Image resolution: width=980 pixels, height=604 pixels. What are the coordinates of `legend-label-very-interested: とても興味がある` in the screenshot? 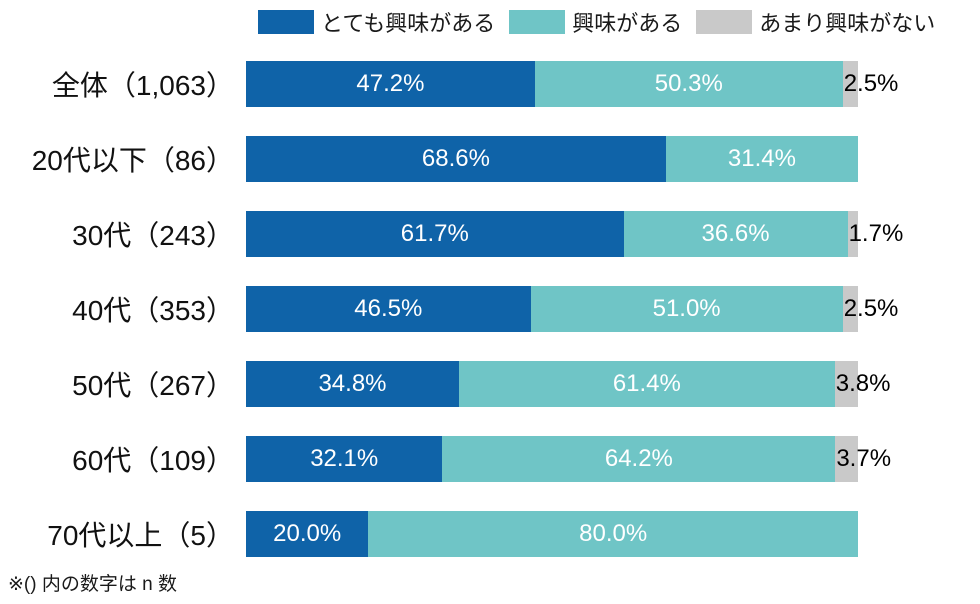 It's located at (408, 23).